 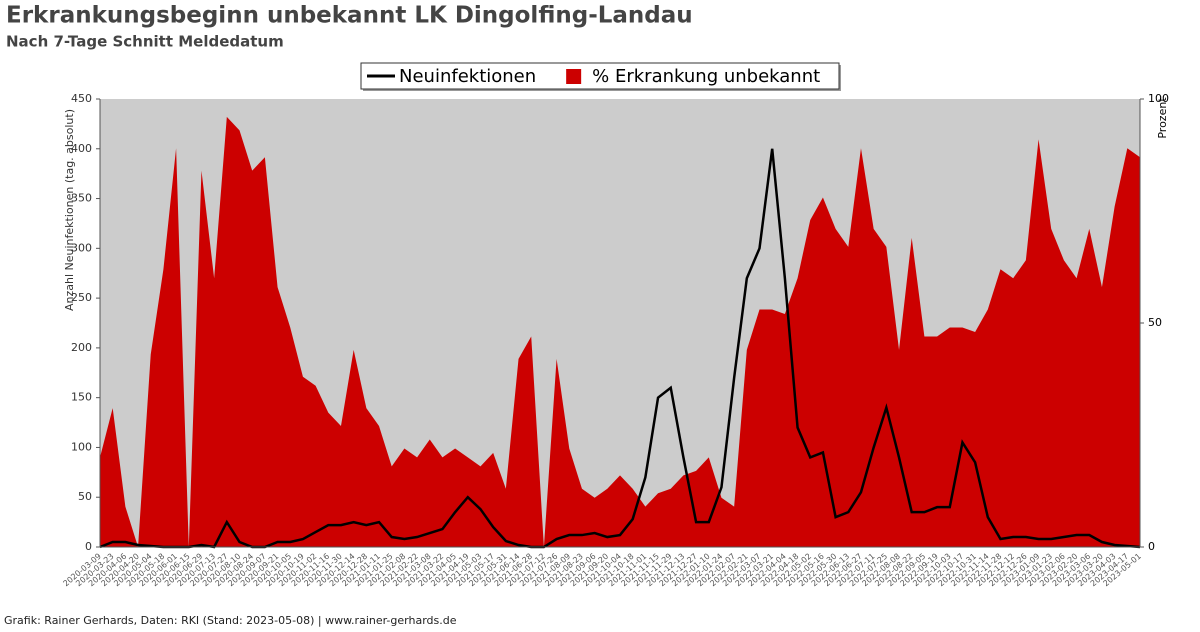 I want to click on y-tick-label: 350, so click(x=81, y=198).